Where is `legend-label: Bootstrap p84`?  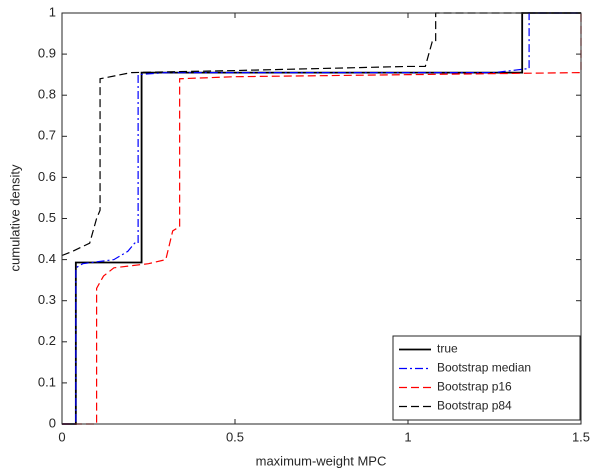 legend-label: Bootstrap p84 is located at coordinates (474, 406).